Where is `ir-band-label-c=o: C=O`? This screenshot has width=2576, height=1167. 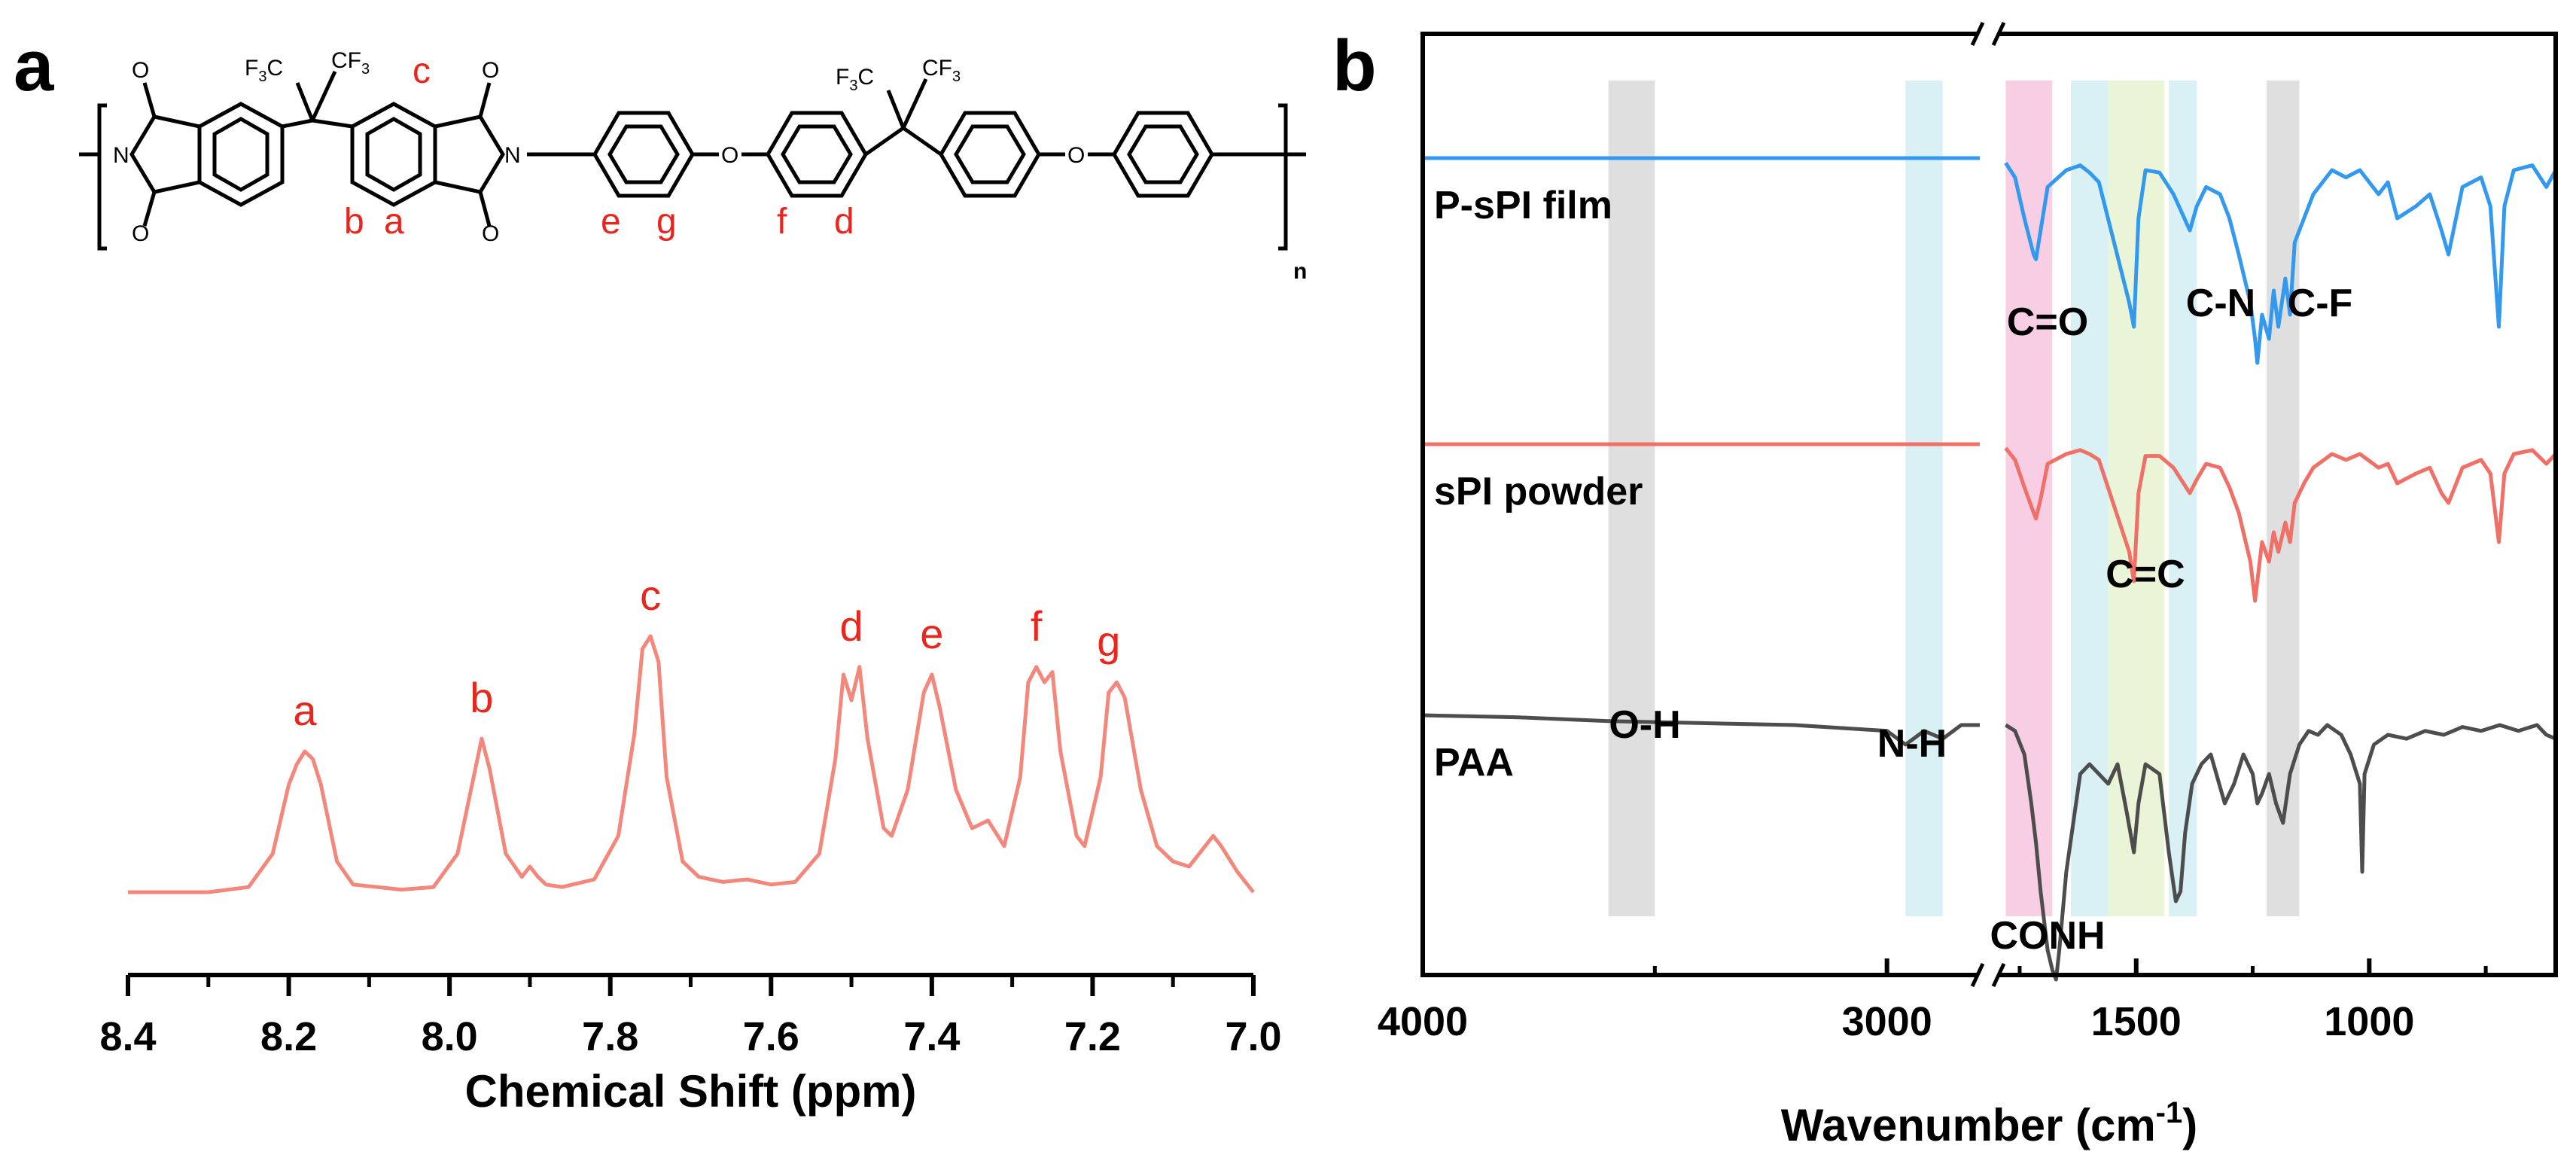
ir-band-label-c=o: C=O is located at coordinates (2048, 322).